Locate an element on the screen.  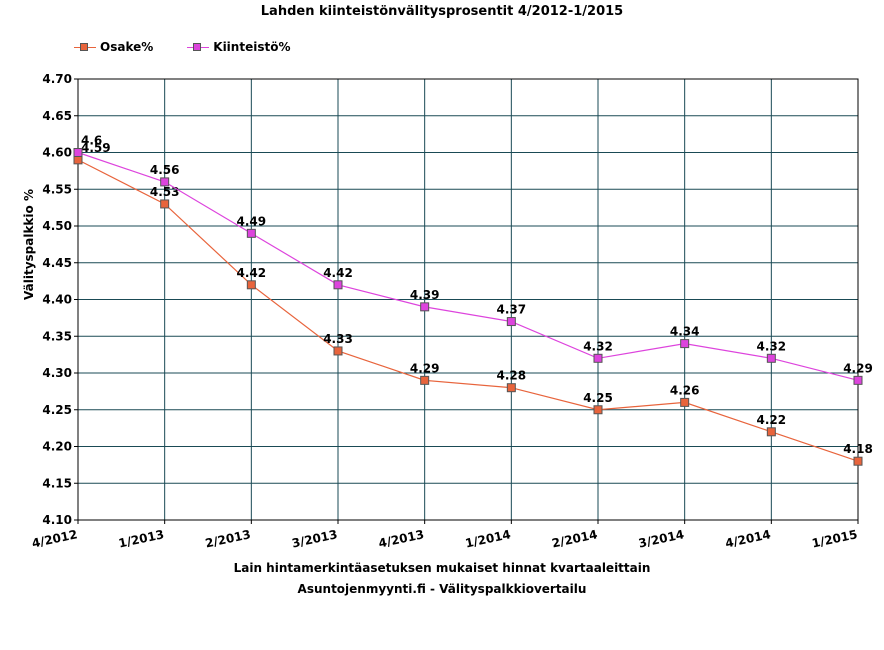
data-label: 4.59 is located at coordinates (96, 148).